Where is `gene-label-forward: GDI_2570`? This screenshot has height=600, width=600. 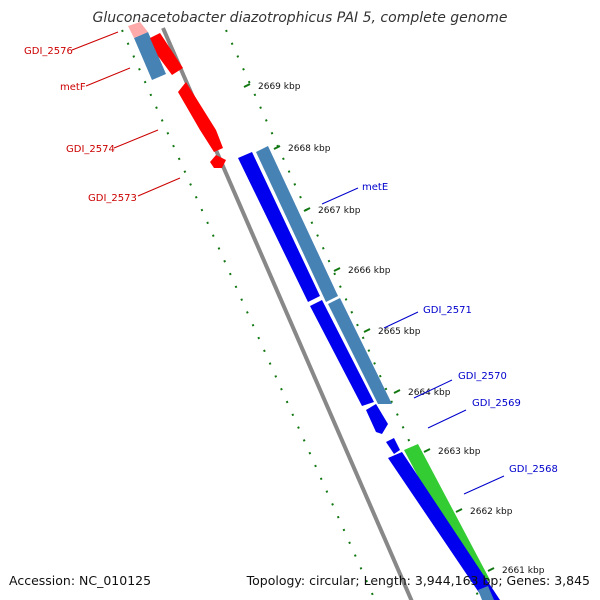 gene-label-forward: GDI_2570 is located at coordinates (482, 376).